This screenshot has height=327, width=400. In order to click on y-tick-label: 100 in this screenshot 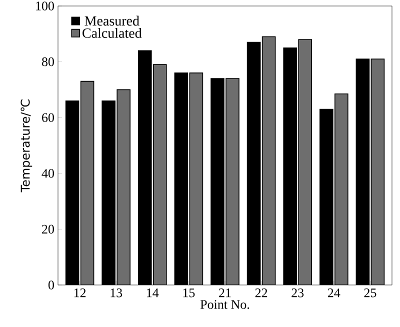, I will do `click(45, 6)`.